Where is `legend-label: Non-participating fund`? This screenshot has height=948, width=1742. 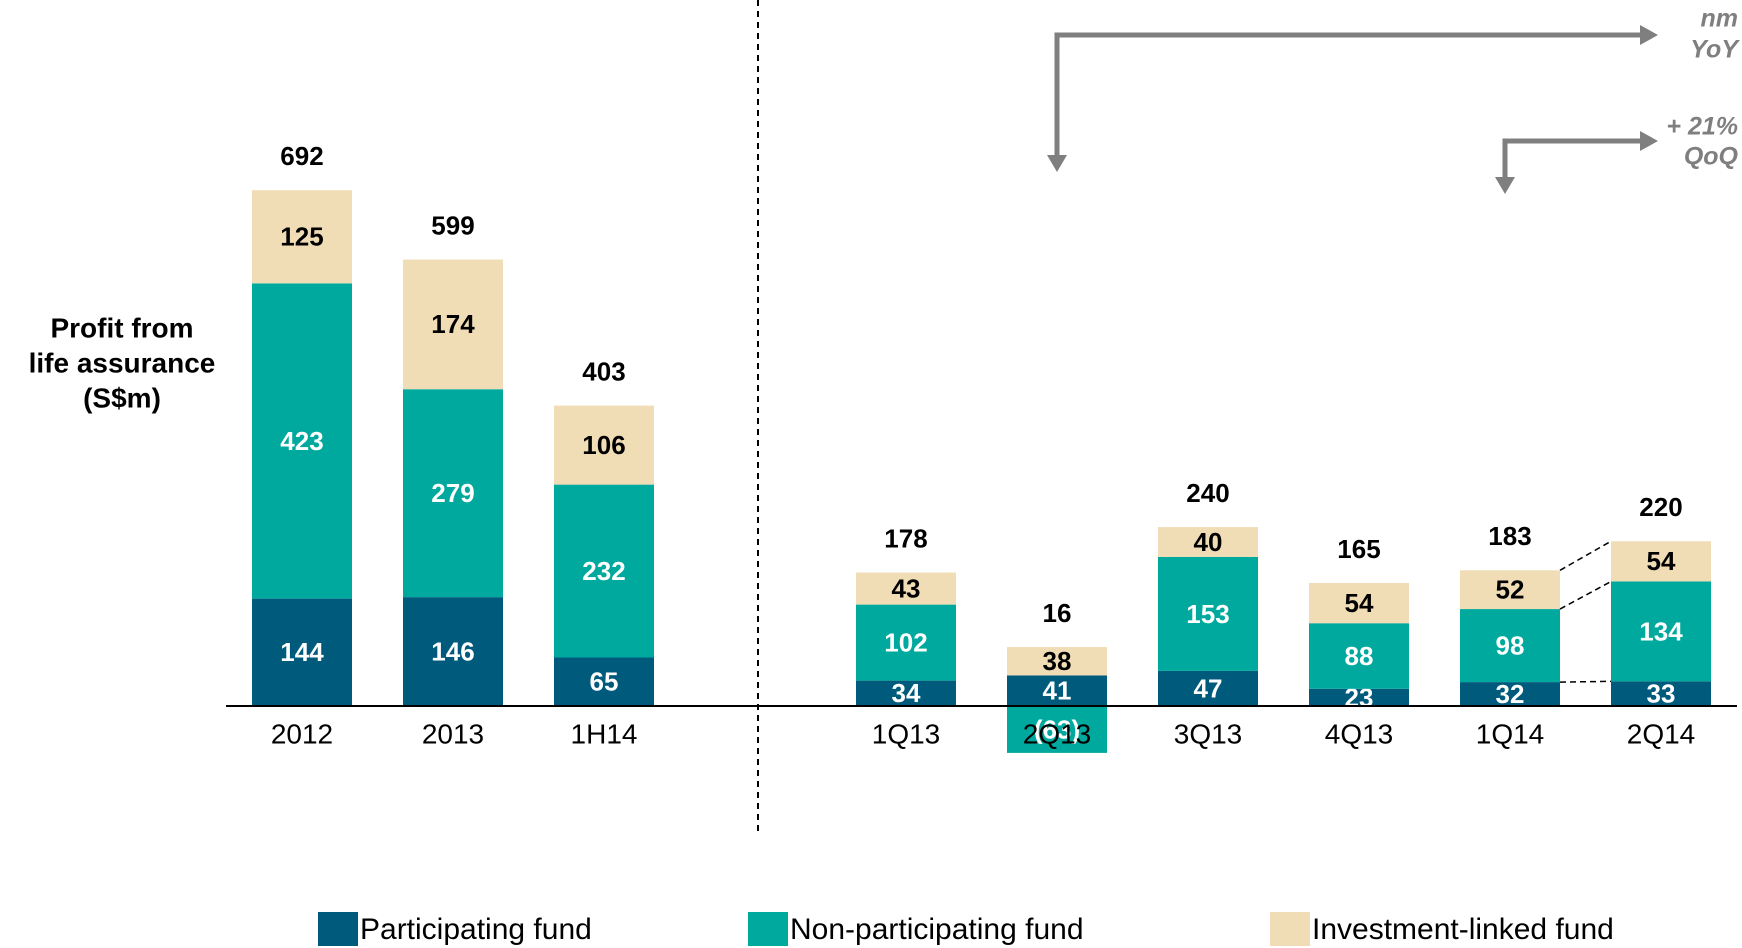 legend-label: Non-participating fund is located at coordinates (937, 929).